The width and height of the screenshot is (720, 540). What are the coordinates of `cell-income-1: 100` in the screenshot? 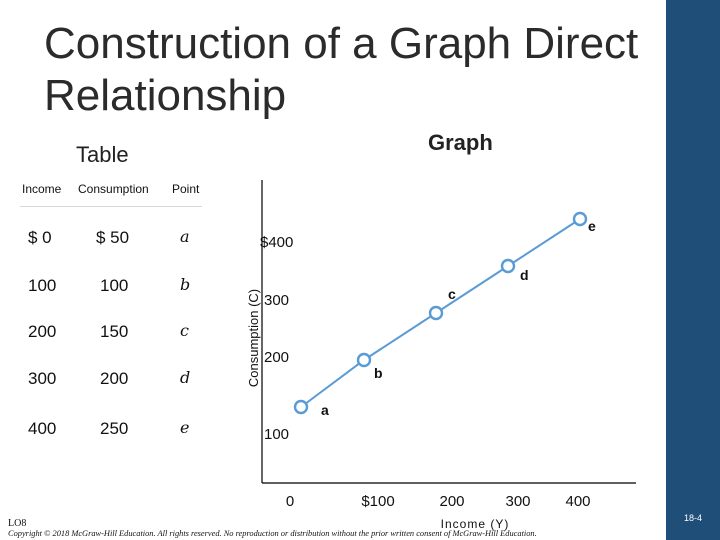 It's located at (42, 285).